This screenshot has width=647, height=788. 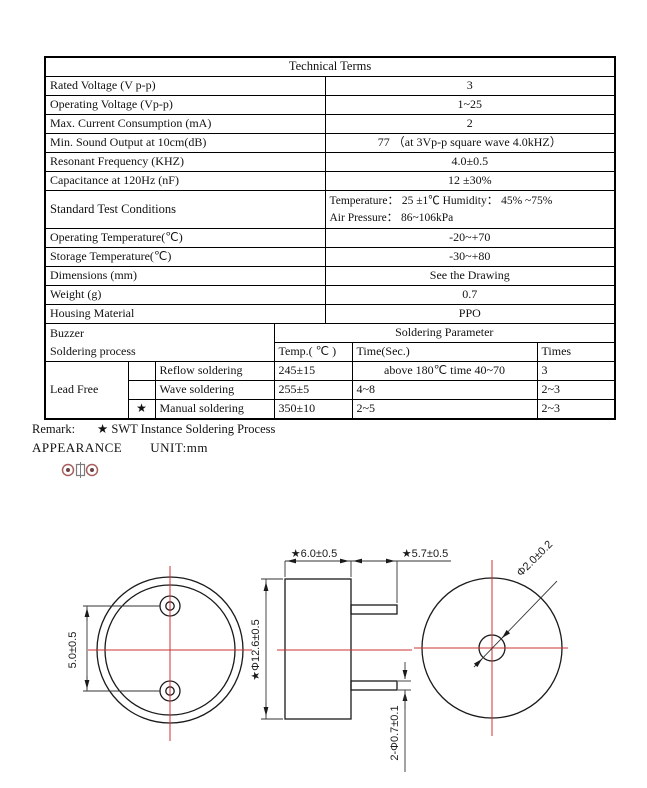 What do you see at coordinates (444, 352) in the screenshot?
I see `col-header-time: Time(Sec.)` at bounding box center [444, 352].